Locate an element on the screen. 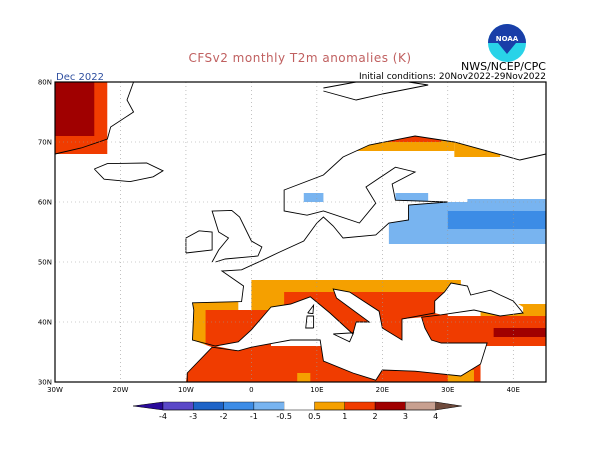  colorbar-tick-label: -3 is located at coordinates (193, 416).